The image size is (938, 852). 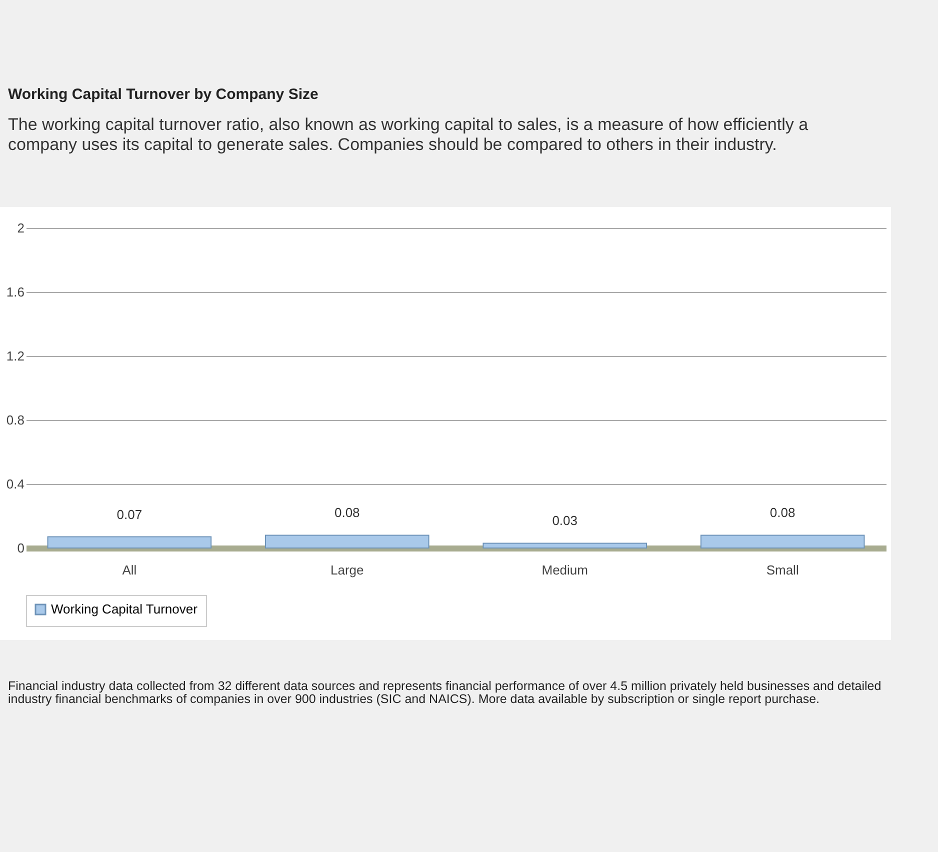 I want to click on chart-title: Working Capital Turnover by Company Size, so click(x=163, y=94).